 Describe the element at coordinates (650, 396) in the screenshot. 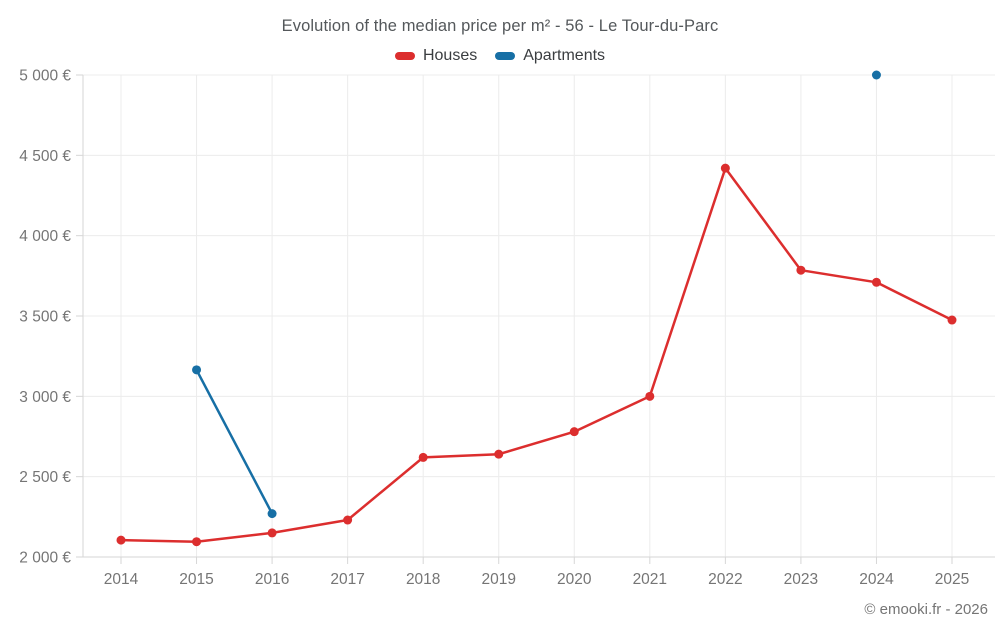

I see `point-houses-2021` at that location.